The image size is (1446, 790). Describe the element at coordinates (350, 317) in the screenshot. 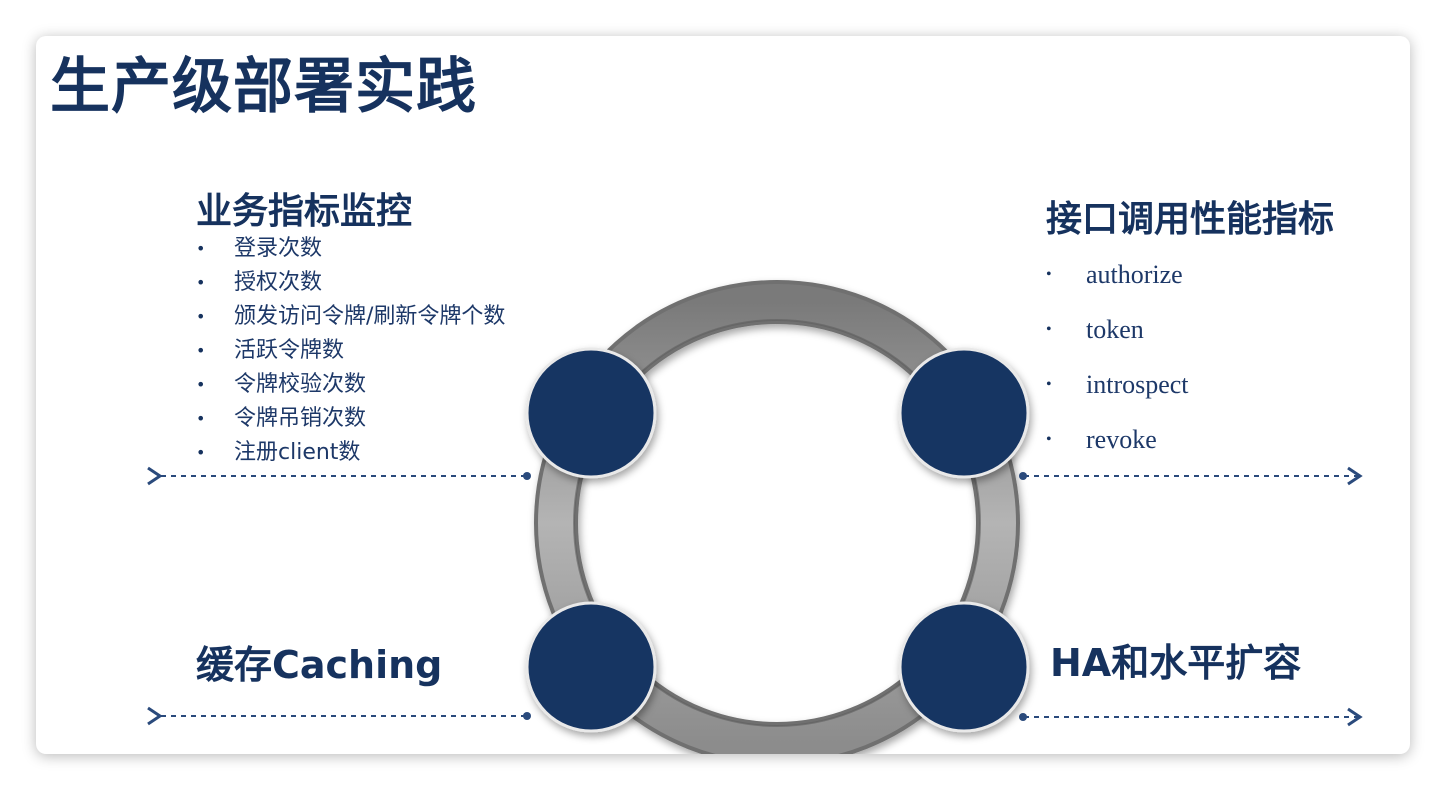

I see `list-item: • 颁发访问令牌/刷新令牌个数` at that location.